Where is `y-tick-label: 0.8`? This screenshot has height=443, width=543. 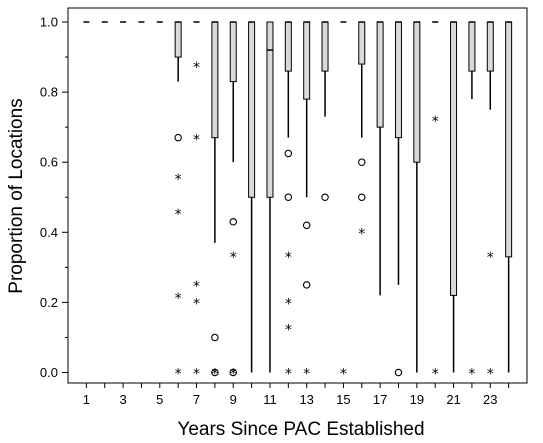 y-tick-label: 0.8 is located at coordinates (49, 92).